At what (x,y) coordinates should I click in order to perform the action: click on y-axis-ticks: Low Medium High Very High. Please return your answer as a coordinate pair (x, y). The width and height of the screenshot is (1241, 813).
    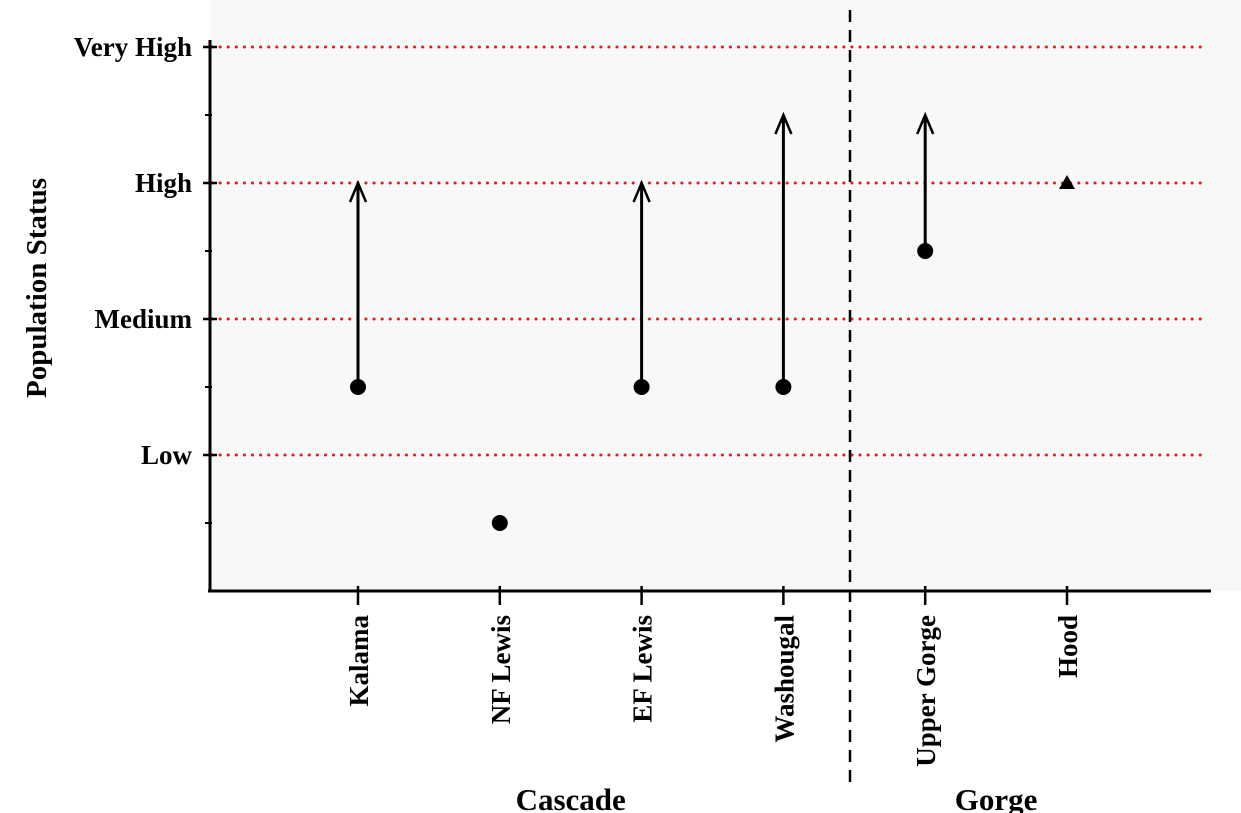
    Looking at the image, I should click on (145, 278).